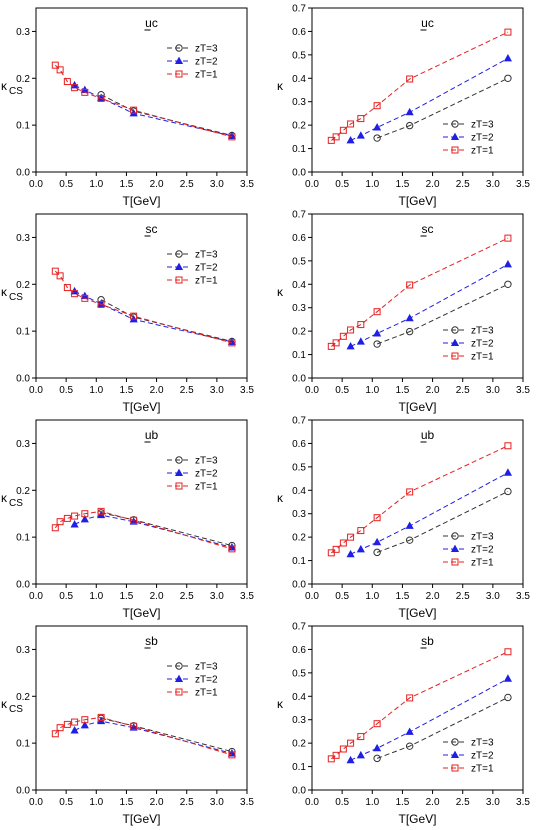  What do you see at coordinates (299, 9) in the screenshot?
I see `y-tick-label: 0.7` at bounding box center [299, 9].